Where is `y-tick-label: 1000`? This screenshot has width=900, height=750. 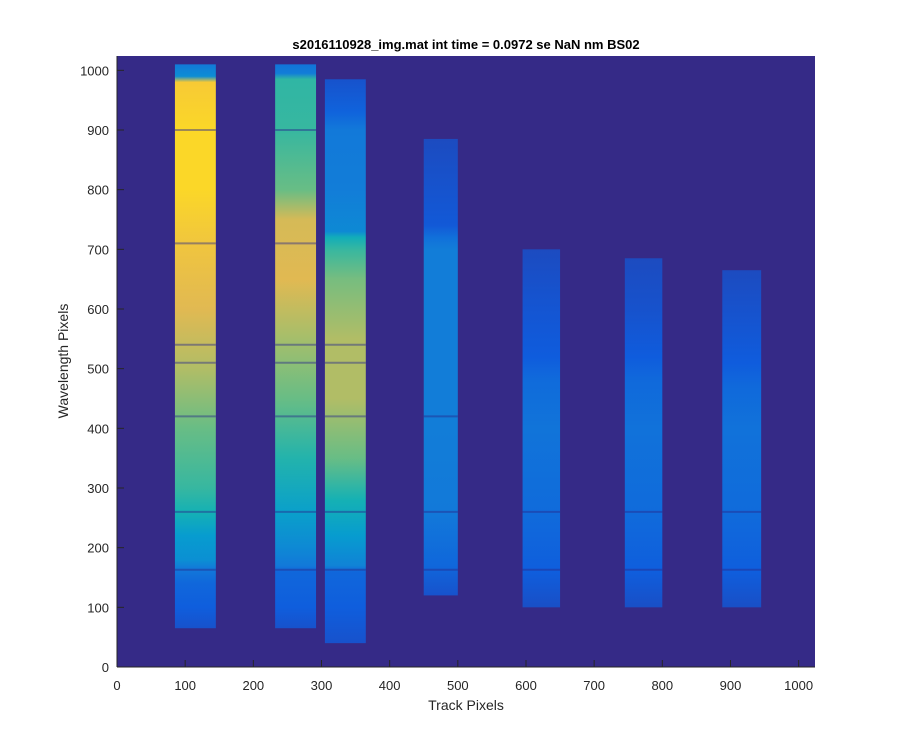
y-tick-label: 1000 is located at coordinates (94, 70).